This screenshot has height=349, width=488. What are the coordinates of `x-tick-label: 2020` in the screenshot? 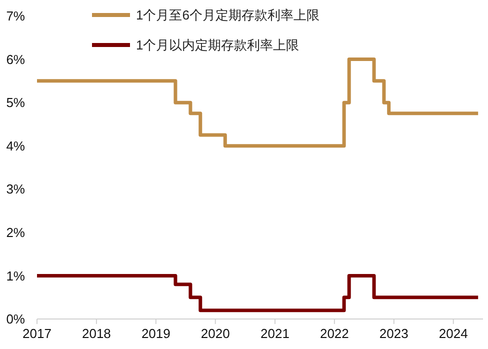 It's located at (215, 333).